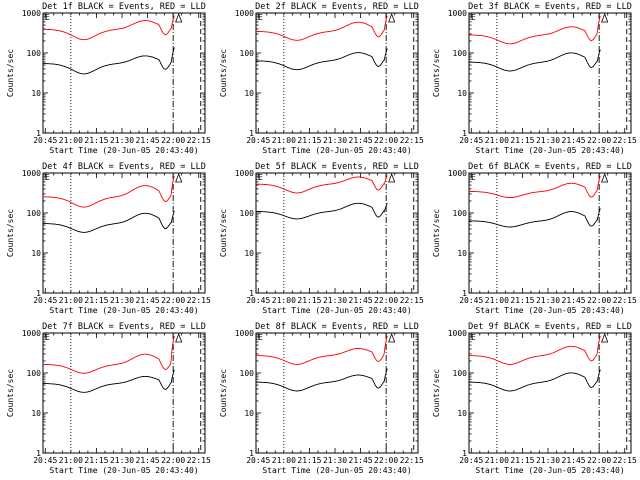  I want to click on chart-title: Det 1f BLACK = Events, RED = LLD, so click(124, 7).